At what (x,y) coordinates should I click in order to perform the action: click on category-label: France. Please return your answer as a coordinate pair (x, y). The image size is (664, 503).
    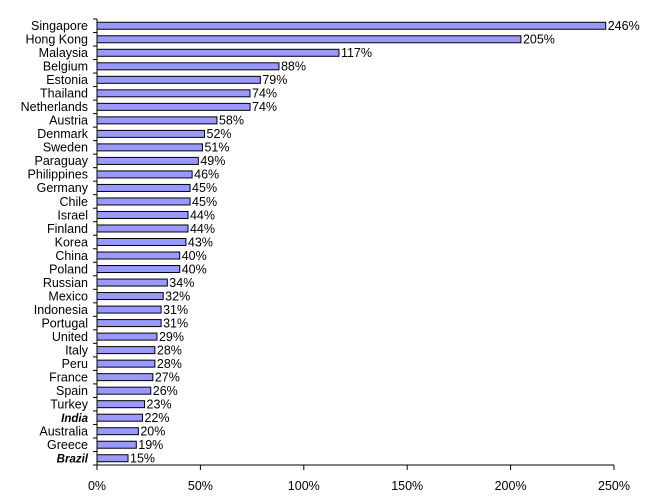
    Looking at the image, I should click on (68, 377).